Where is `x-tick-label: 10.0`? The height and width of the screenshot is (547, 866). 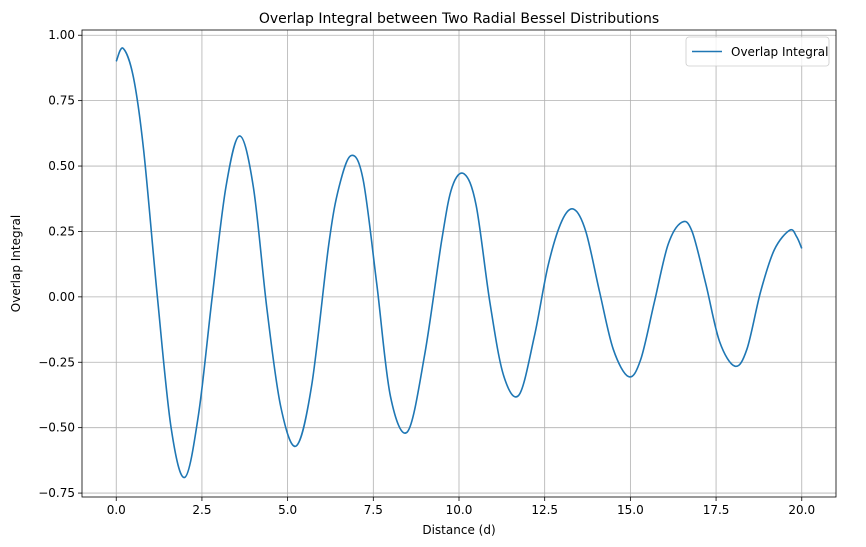
x-tick-label: 10.0 is located at coordinates (459, 510).